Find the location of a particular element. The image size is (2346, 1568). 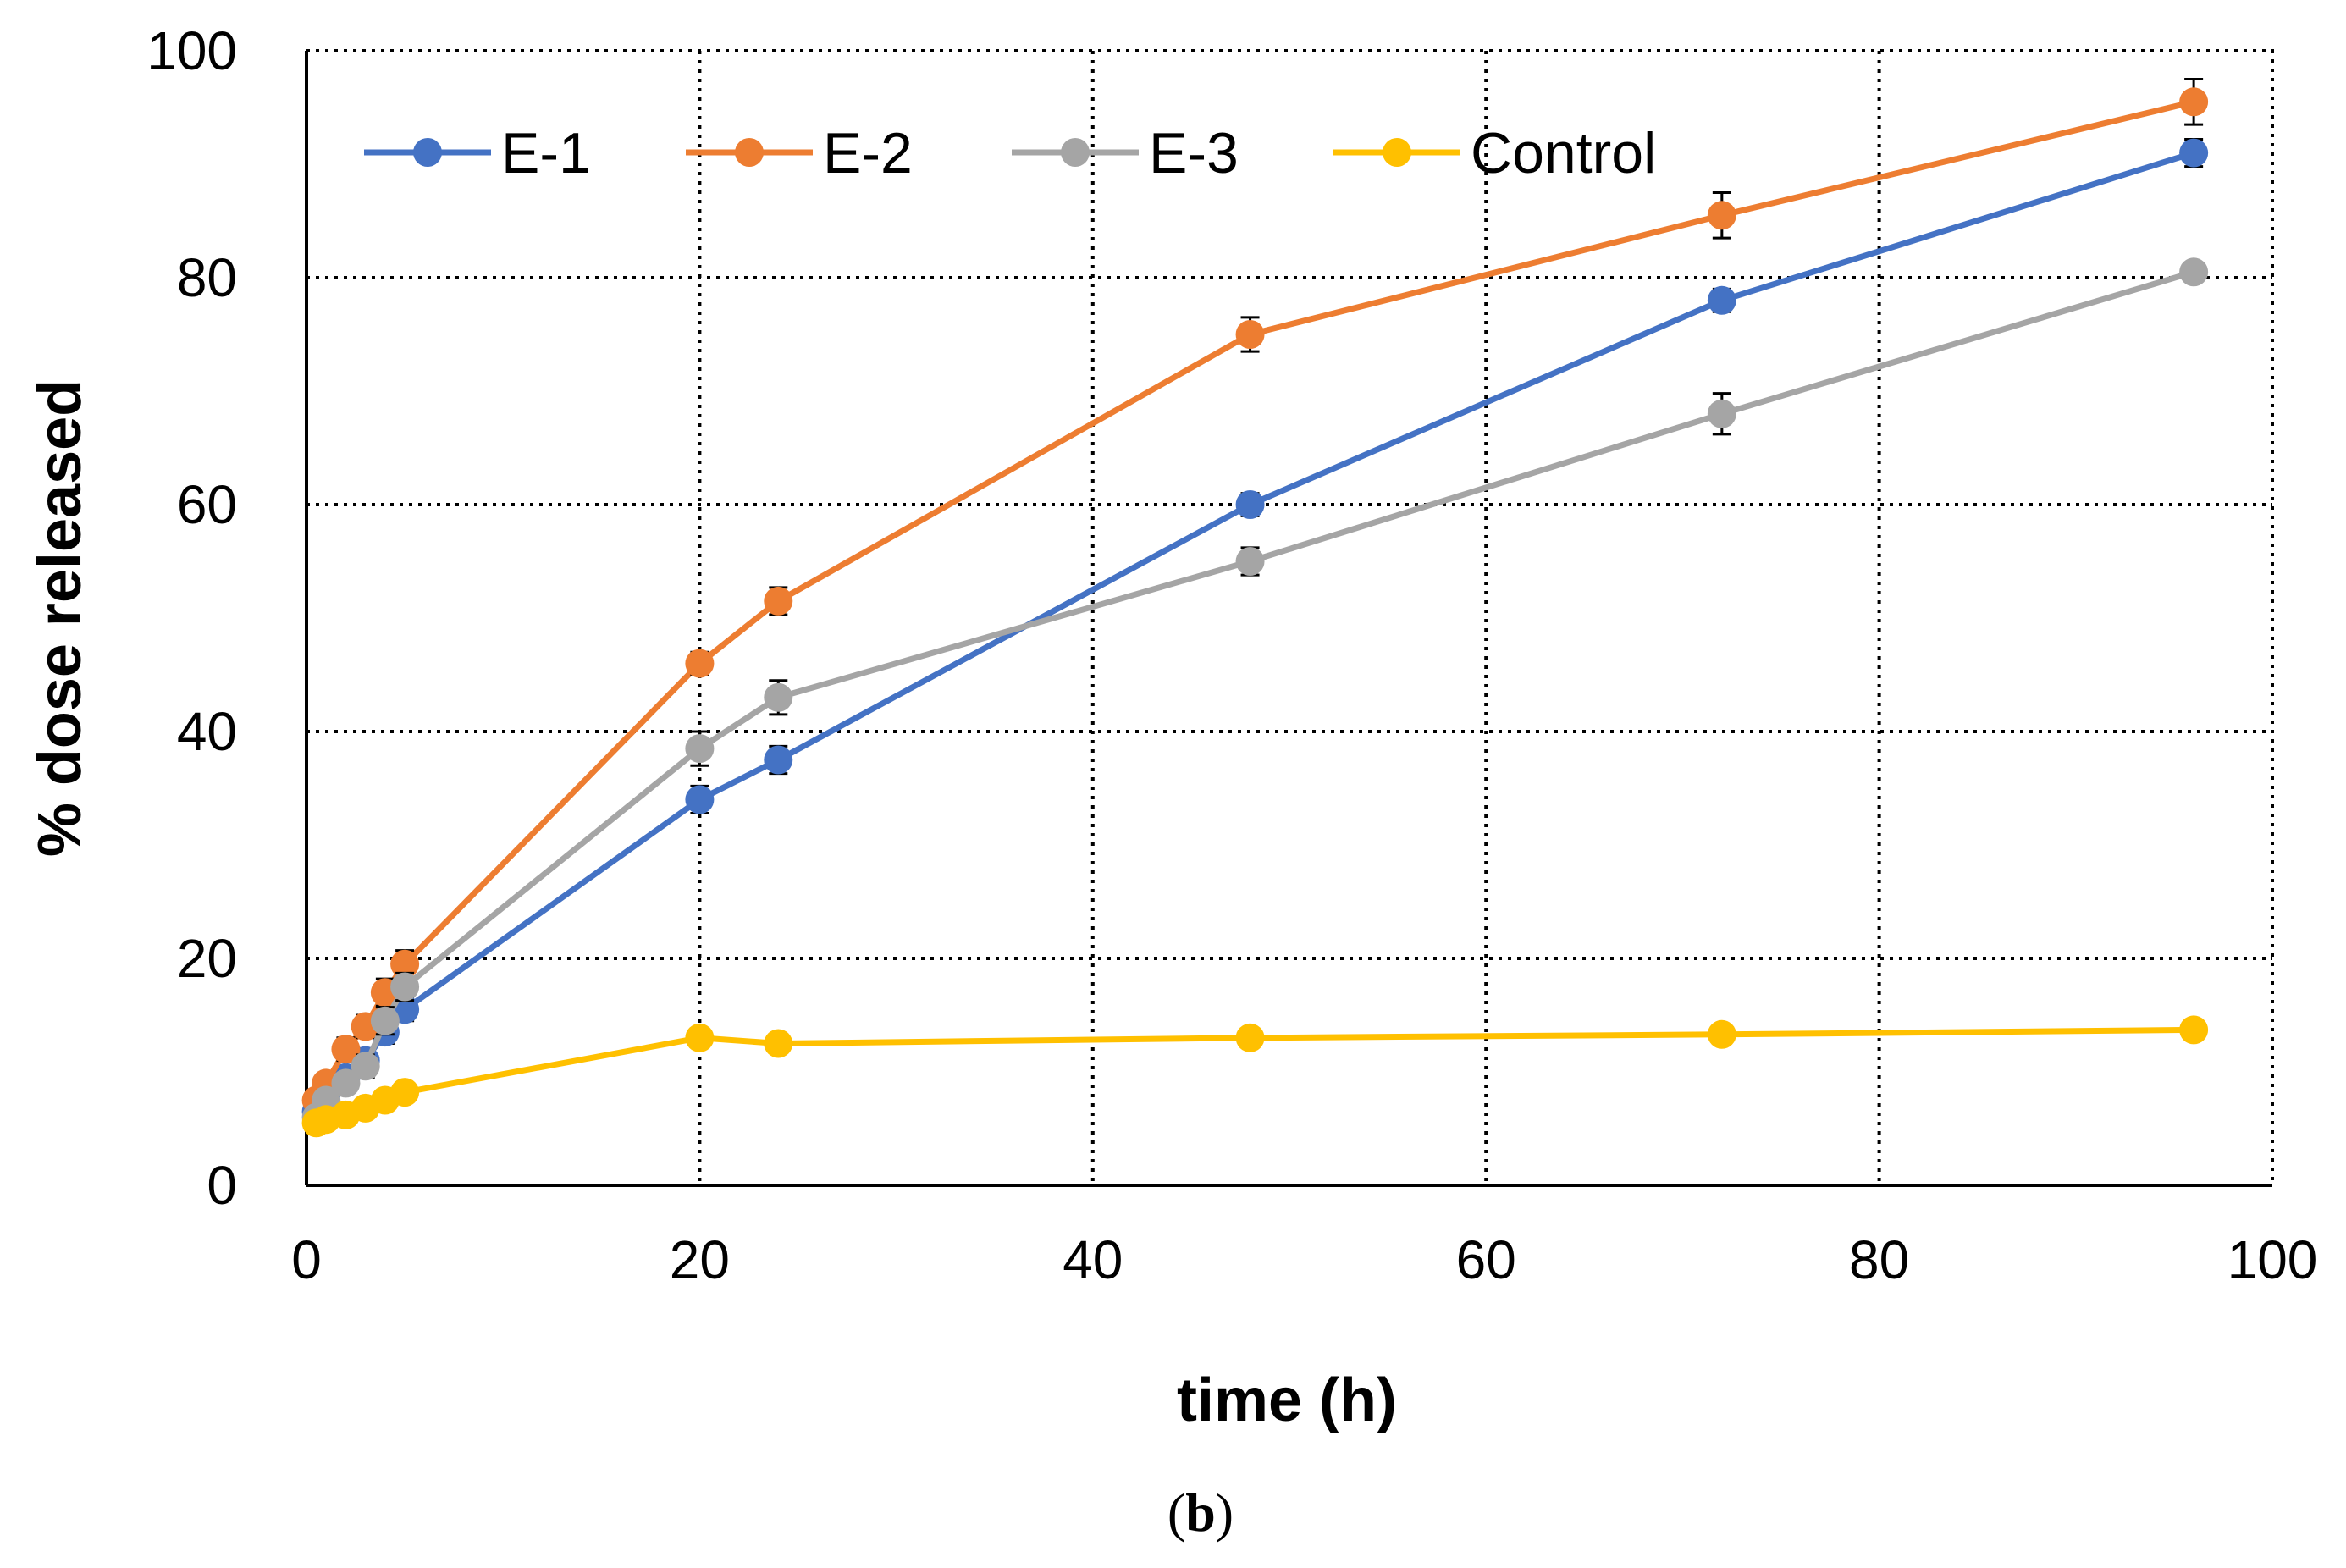

y-tick-label: 100 is located at coordinates (191, 50).